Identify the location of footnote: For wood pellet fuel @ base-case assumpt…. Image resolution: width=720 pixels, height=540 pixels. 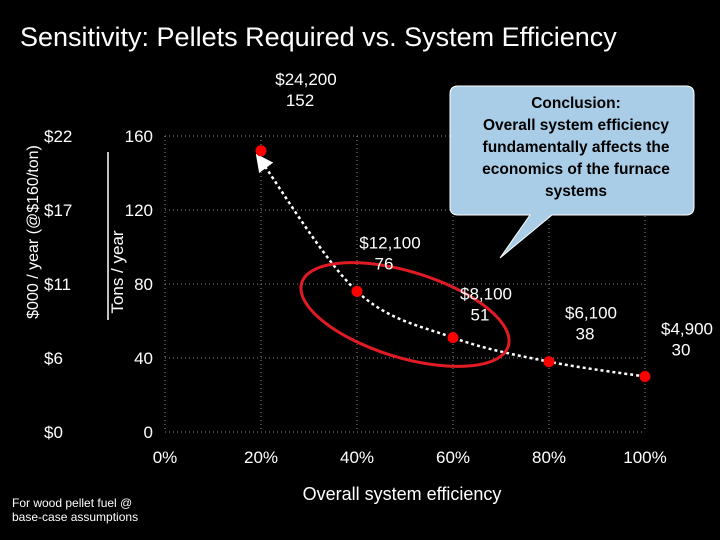
(75, 510).